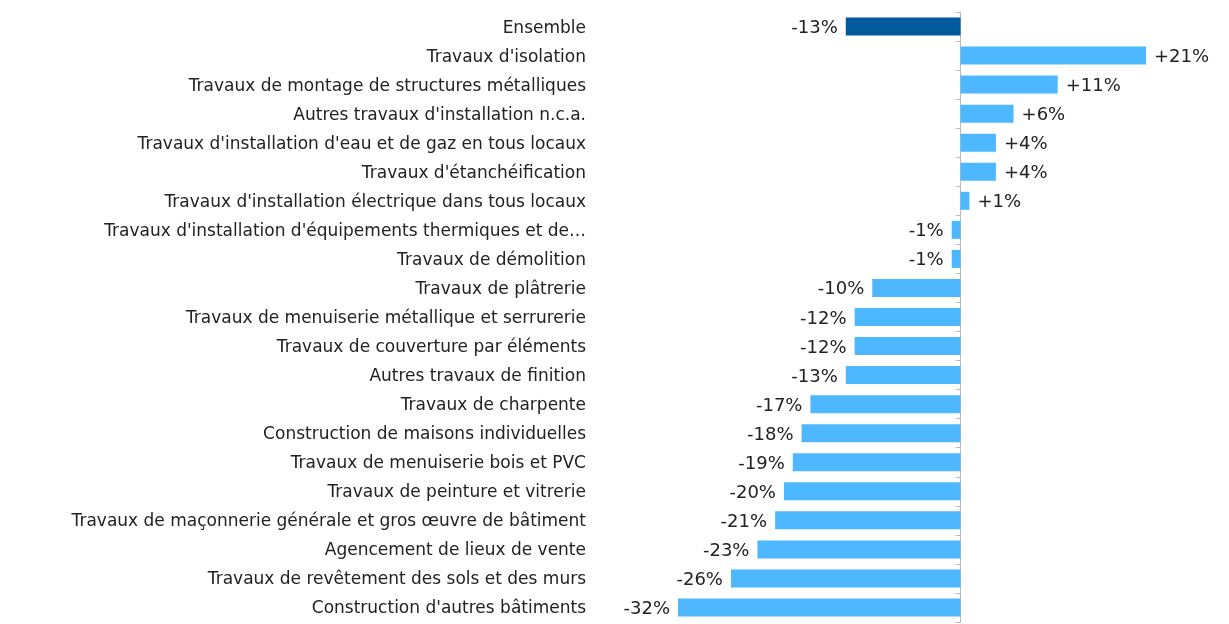  What do you see at coordinates (999, 201) in the screenshot?
I see `data-label: +1%` at bounding box center [999, 201].